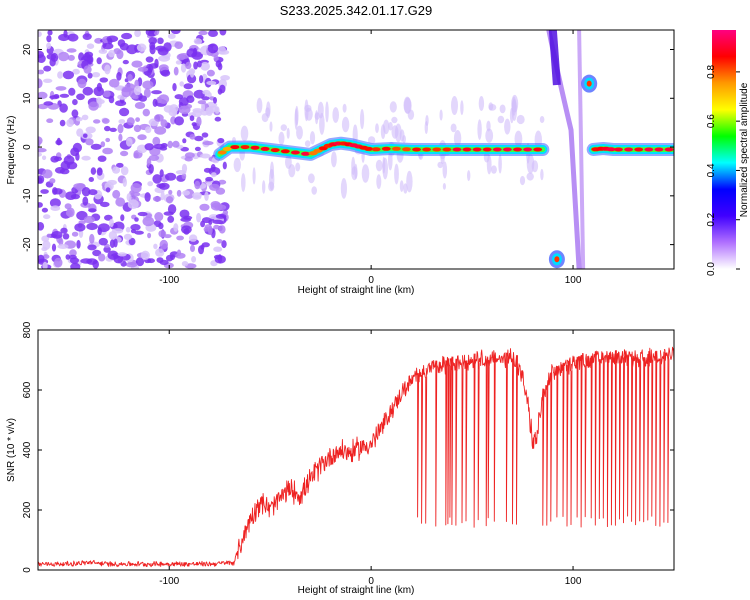 This screenshot has width=750, height=600. What do you see at coordinates (711, 121) in the screenshot?
I see `colorbar-tick-label: 0.6` at bounding box center [711, 121].